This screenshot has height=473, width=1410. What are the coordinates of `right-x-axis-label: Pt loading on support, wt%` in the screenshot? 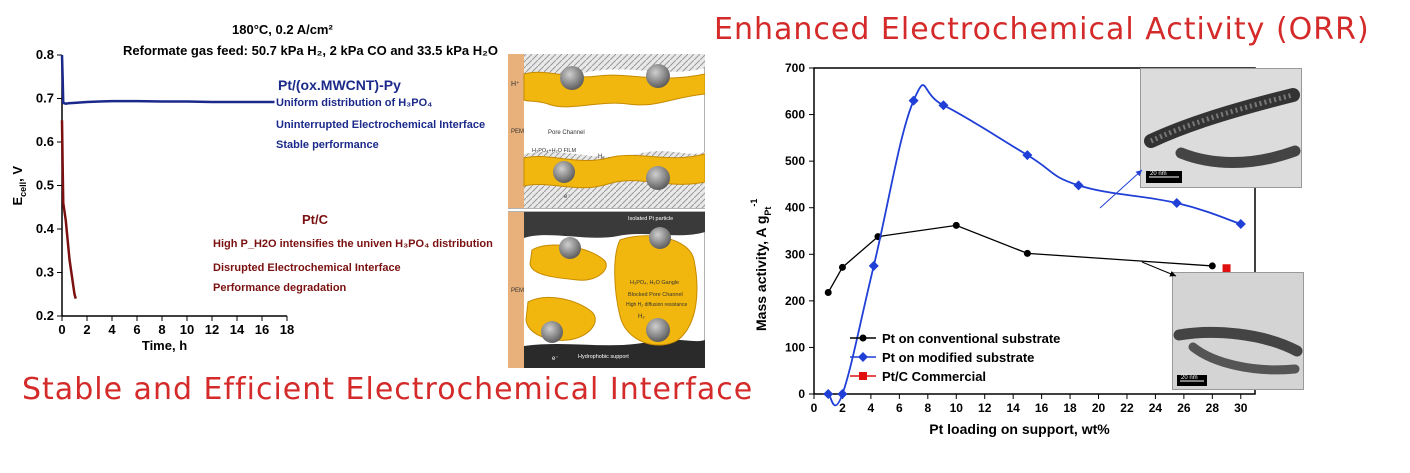 It's located at (1019, 429).